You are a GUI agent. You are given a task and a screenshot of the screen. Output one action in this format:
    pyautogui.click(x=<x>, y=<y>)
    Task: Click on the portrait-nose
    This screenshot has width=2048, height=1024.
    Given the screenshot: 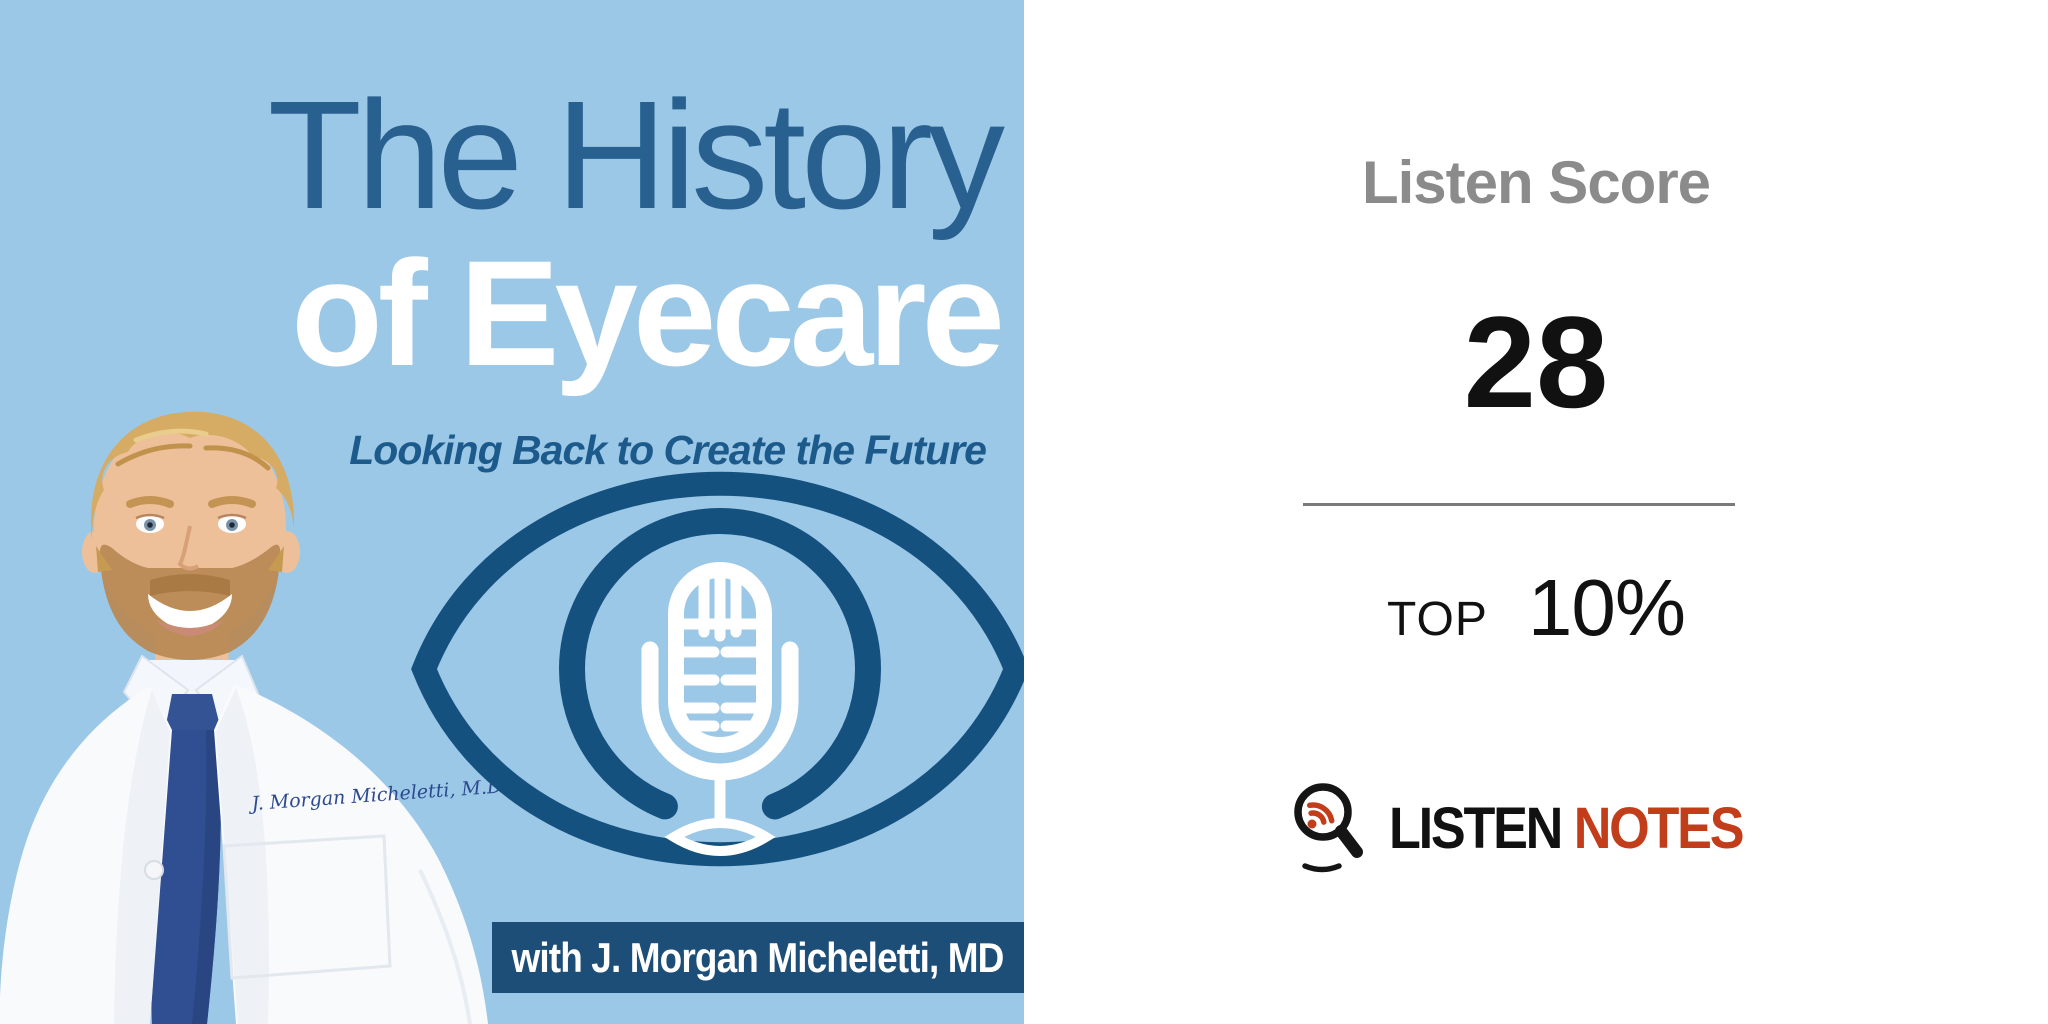 What is the action you would take?
    pyautogui.click(x=188, y=548)
    